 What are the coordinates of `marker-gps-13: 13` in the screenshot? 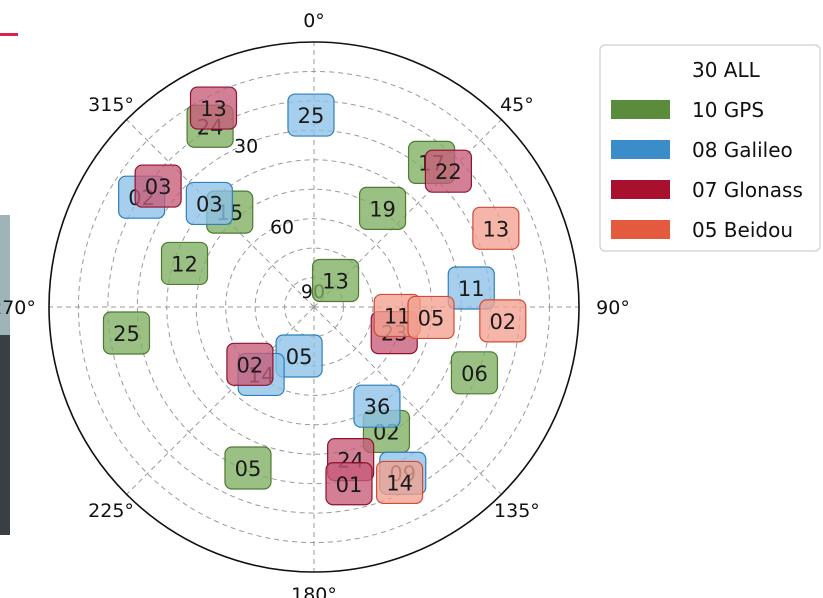 It's located at (335, 280).